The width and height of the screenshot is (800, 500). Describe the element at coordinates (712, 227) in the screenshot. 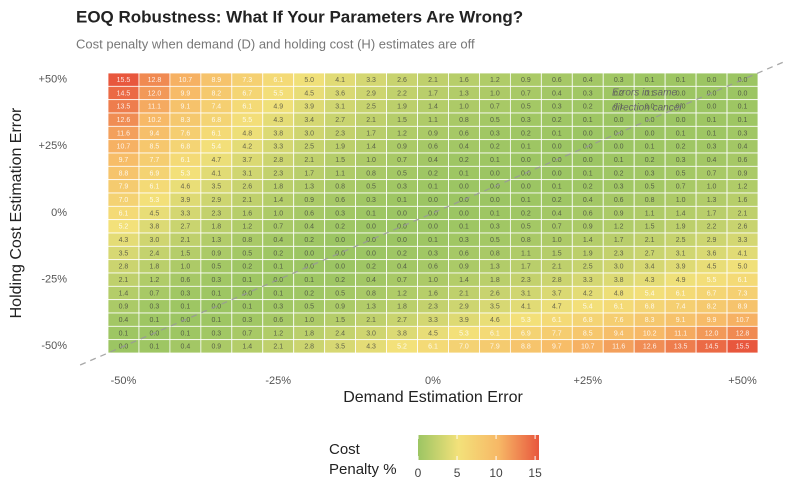

I see `cell-label: 2.2` at that location.